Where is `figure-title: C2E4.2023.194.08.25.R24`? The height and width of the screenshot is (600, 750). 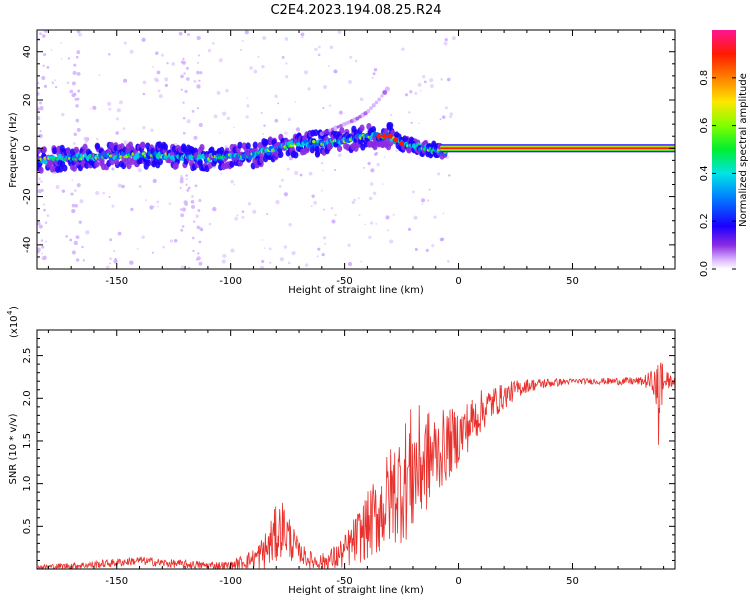
figure-title: C2E4.2023.194.08.25.R24 is located at coordinates (355, 10).